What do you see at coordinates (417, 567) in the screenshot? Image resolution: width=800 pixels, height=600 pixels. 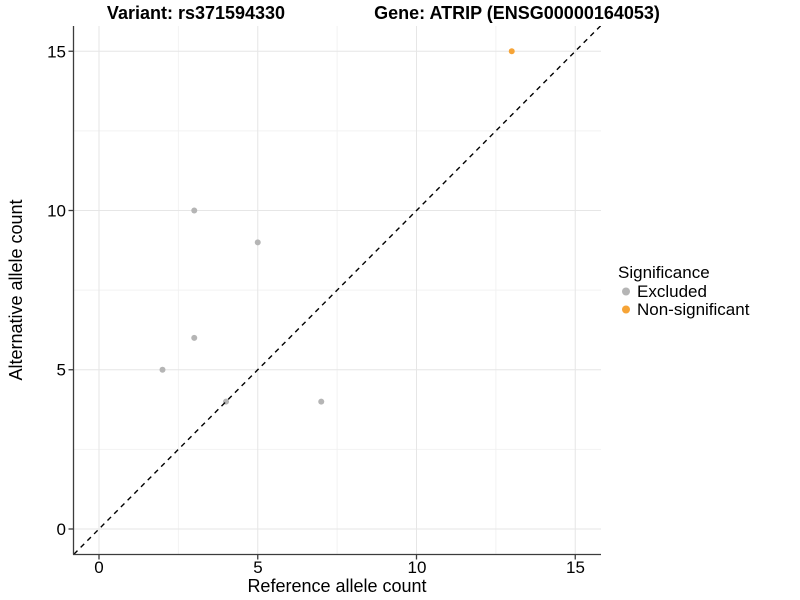 I see `x-tick-label-10: 10` at bounding box center [417, 567].